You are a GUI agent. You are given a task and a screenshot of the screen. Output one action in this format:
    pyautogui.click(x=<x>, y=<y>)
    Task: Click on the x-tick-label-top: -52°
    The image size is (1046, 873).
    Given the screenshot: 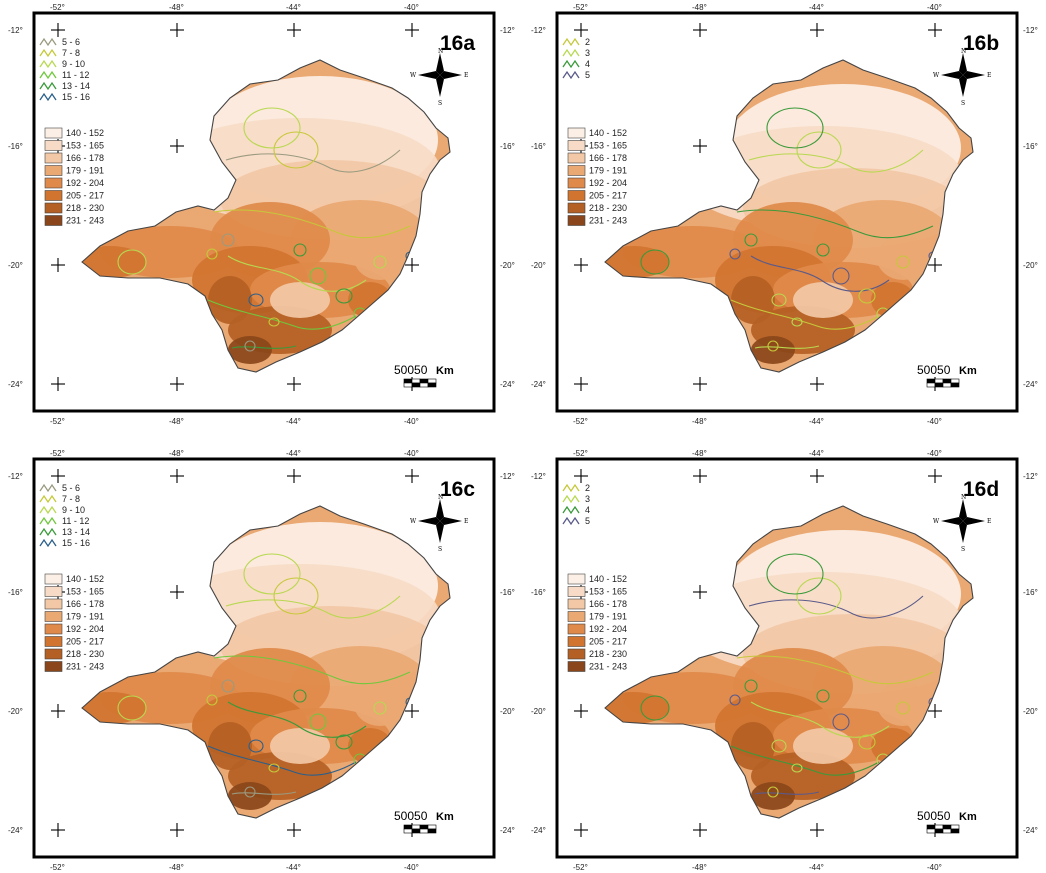 What is the action you would take?
    pyautogui.click(x=580, y=7)
    